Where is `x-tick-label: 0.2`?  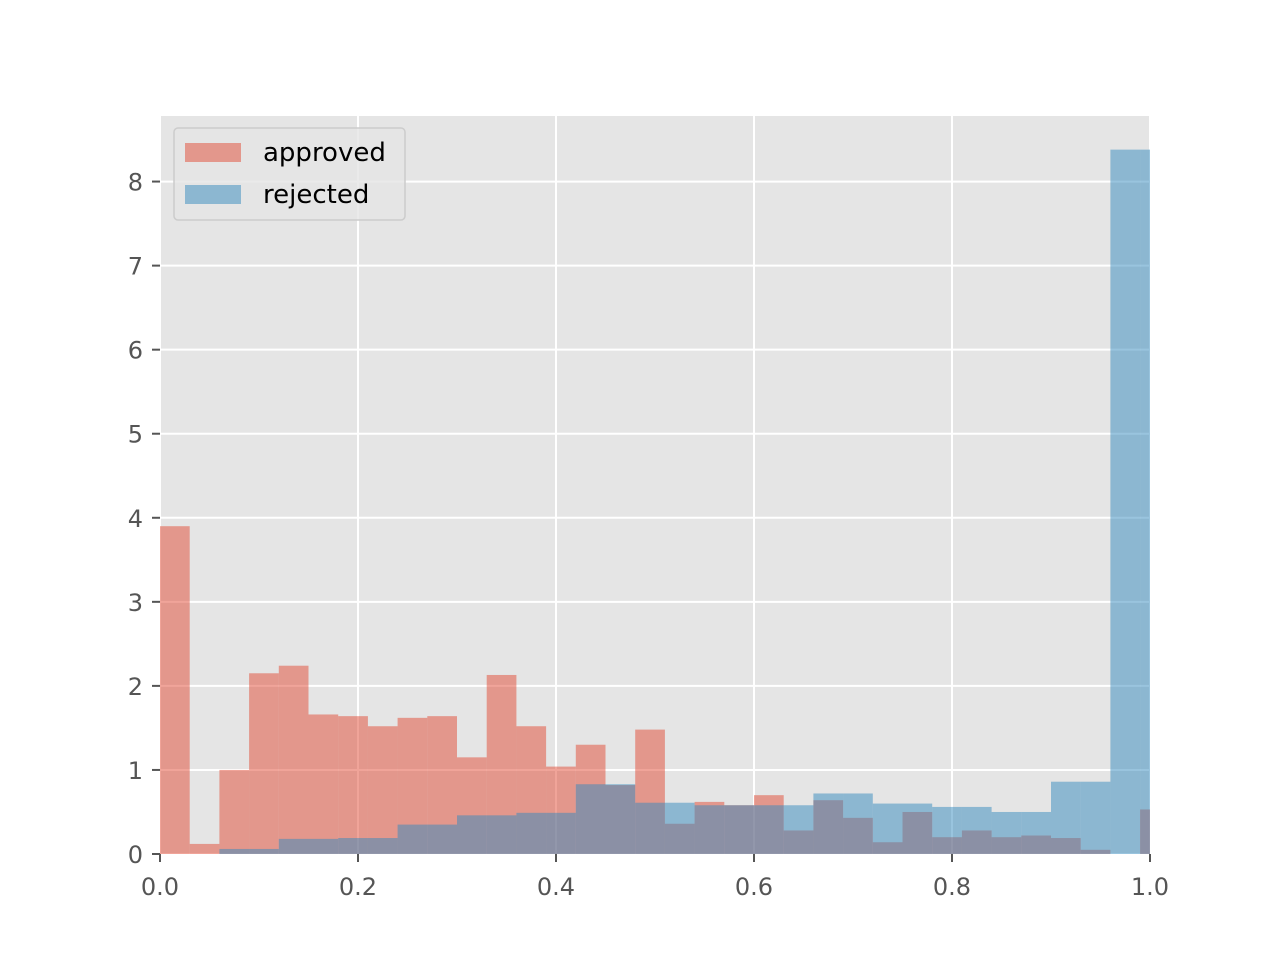 x-tick-label: 0.2 is located at coordinates (358, 887).